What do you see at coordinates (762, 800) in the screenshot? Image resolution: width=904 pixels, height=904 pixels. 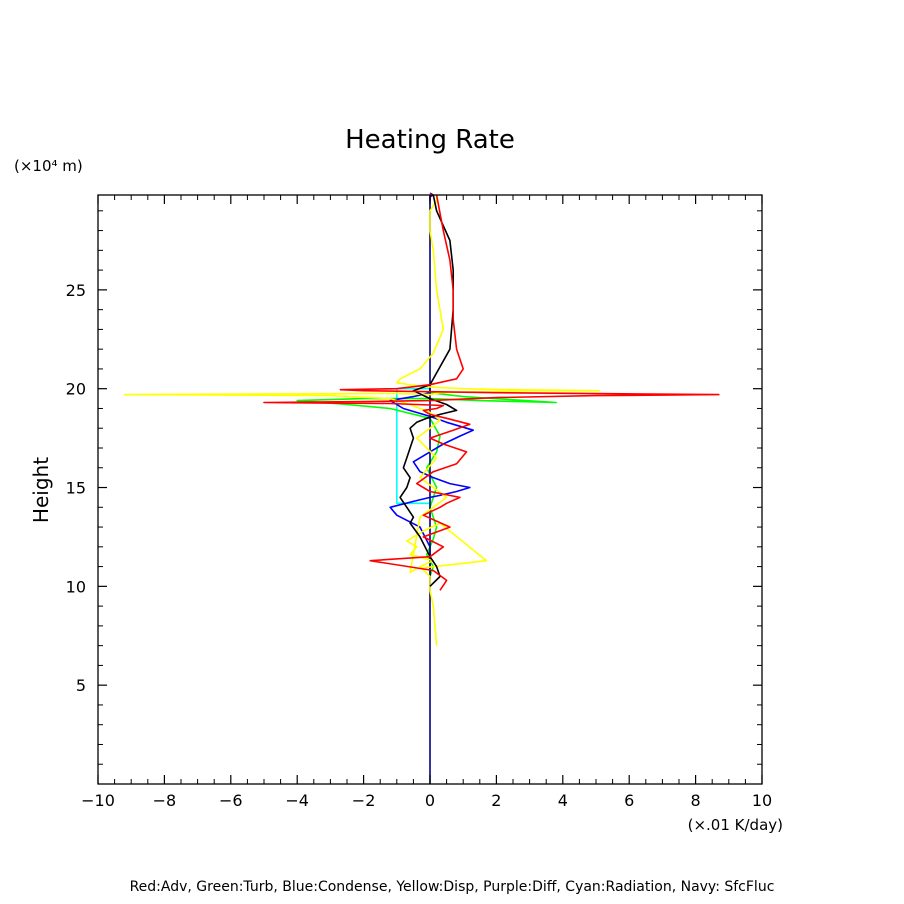 I see `x-tick-label: 10` at bounding box center [762, 800].